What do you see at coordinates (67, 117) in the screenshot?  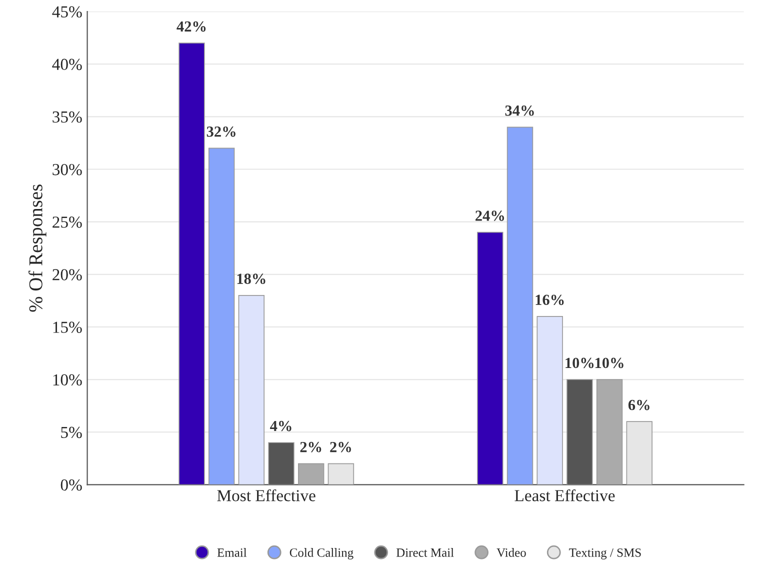 I see `y-tick-label: 35%` at bounding box center [67, 117].